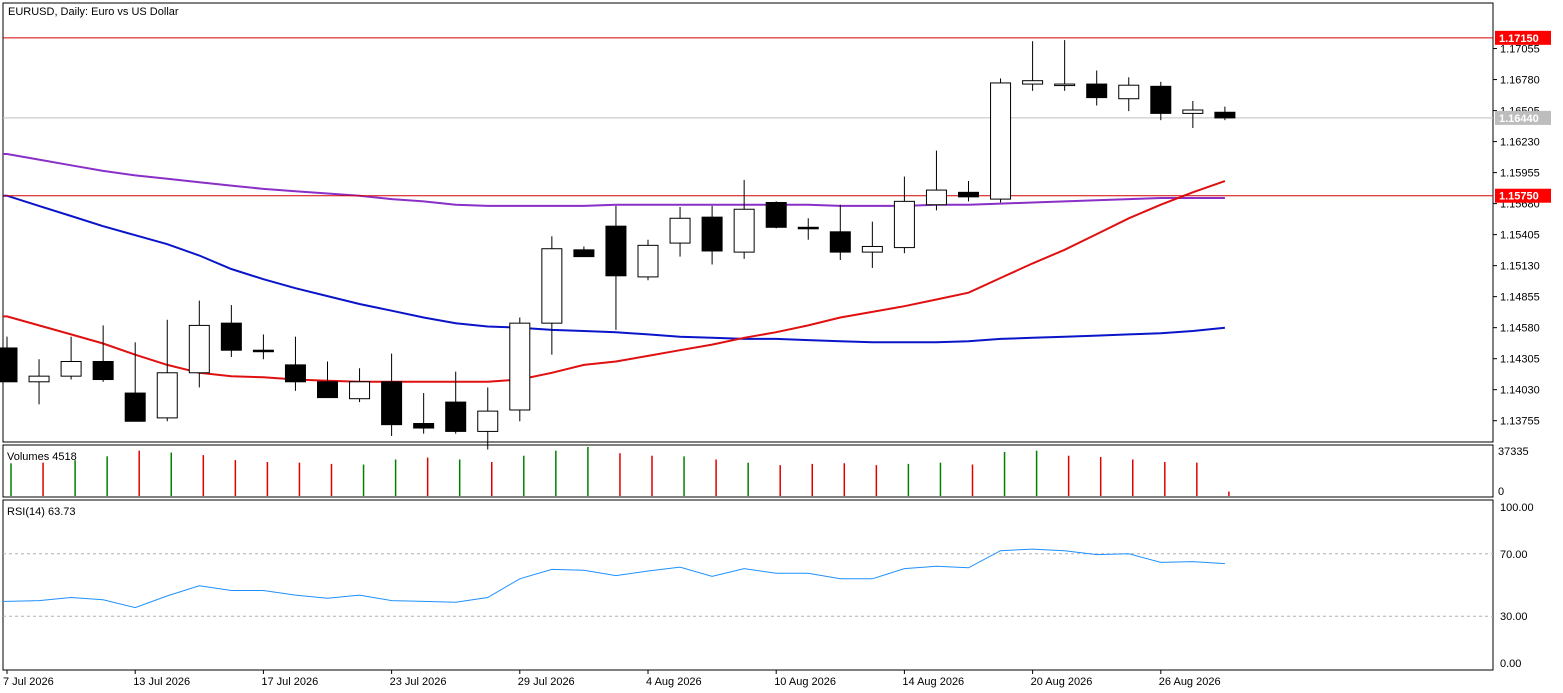  What do you see at coordinates (1519, 197) in the screenshot?
I see `price-tag-label: 1.15750` at bounding box center [1519, 197].